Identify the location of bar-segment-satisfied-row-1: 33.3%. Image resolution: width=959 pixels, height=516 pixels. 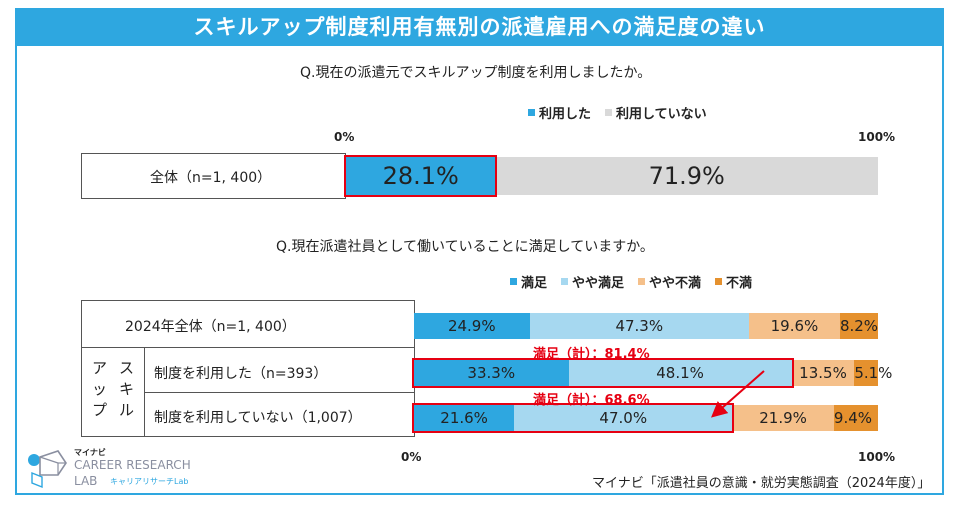
(491, 373).